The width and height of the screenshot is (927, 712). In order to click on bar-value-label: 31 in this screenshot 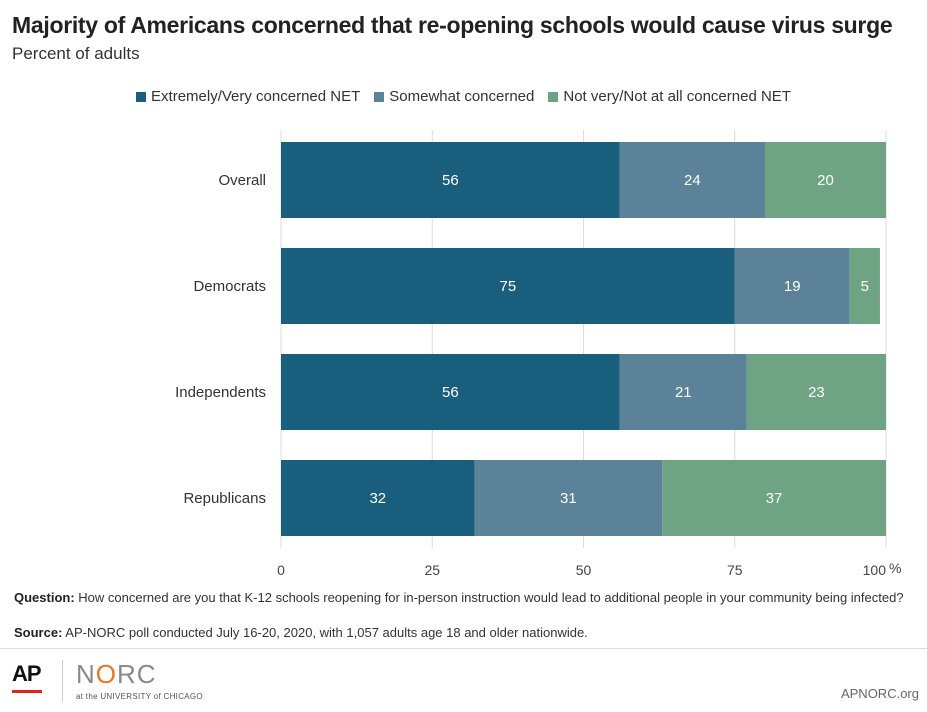, I will do `click(568, 498)`.